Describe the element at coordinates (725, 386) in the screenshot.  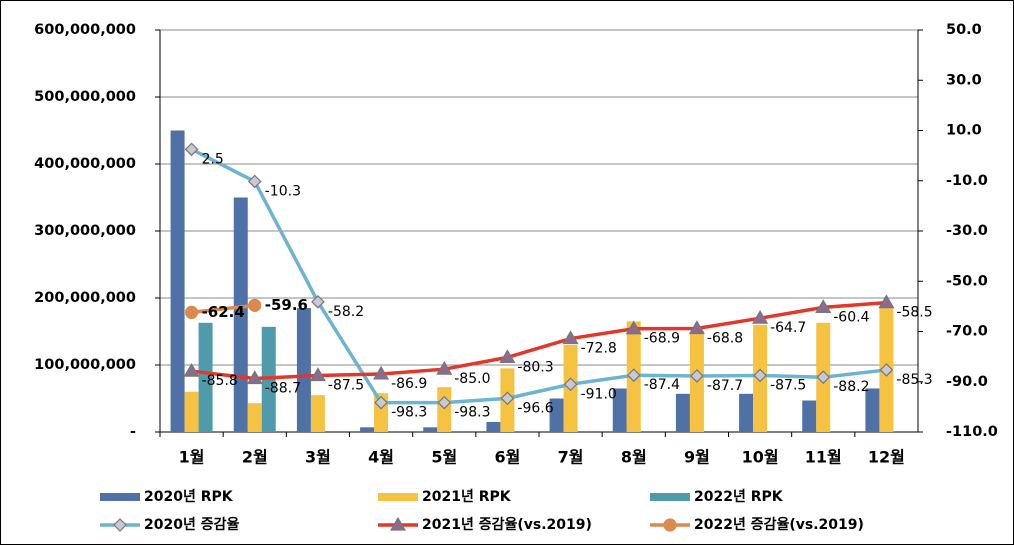
I see `data-label: -87.7` at that location.